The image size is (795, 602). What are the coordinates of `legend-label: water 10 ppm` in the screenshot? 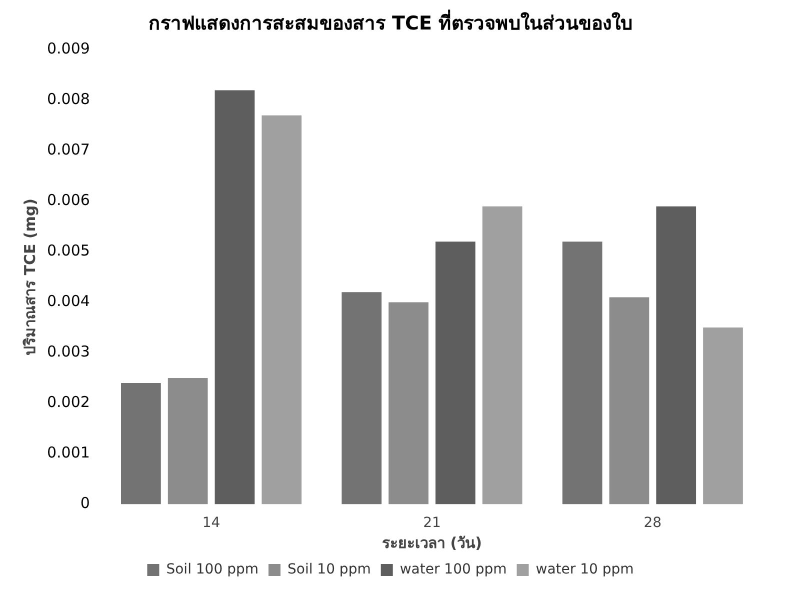 It's located at (585, 570).